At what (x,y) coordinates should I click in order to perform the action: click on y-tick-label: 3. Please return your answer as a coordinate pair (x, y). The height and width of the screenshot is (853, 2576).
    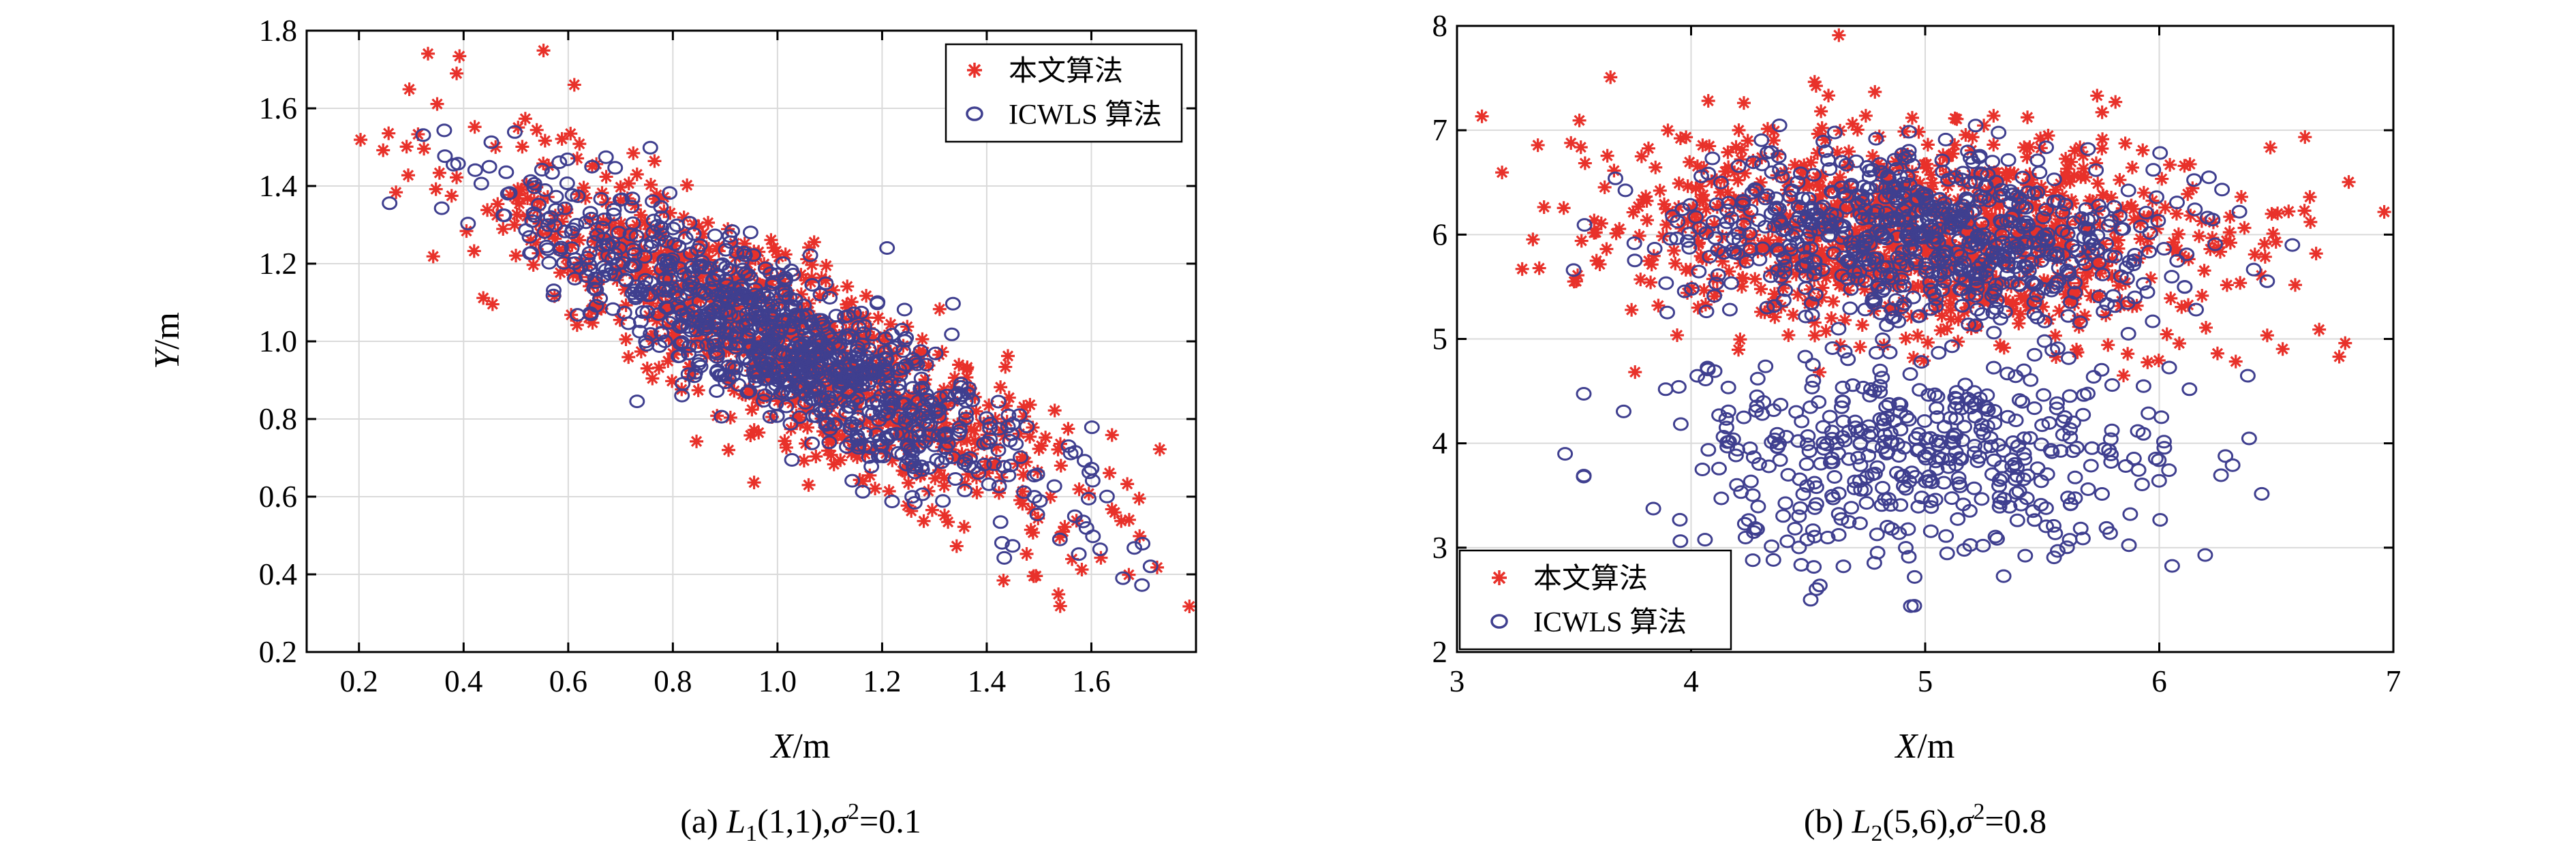
    Looking at the image, I should click on (1440, 548).